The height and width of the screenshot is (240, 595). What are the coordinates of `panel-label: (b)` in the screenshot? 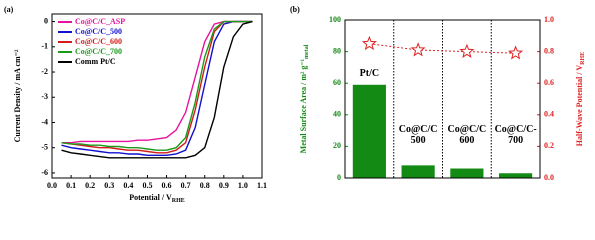 It's located at (295, 9).